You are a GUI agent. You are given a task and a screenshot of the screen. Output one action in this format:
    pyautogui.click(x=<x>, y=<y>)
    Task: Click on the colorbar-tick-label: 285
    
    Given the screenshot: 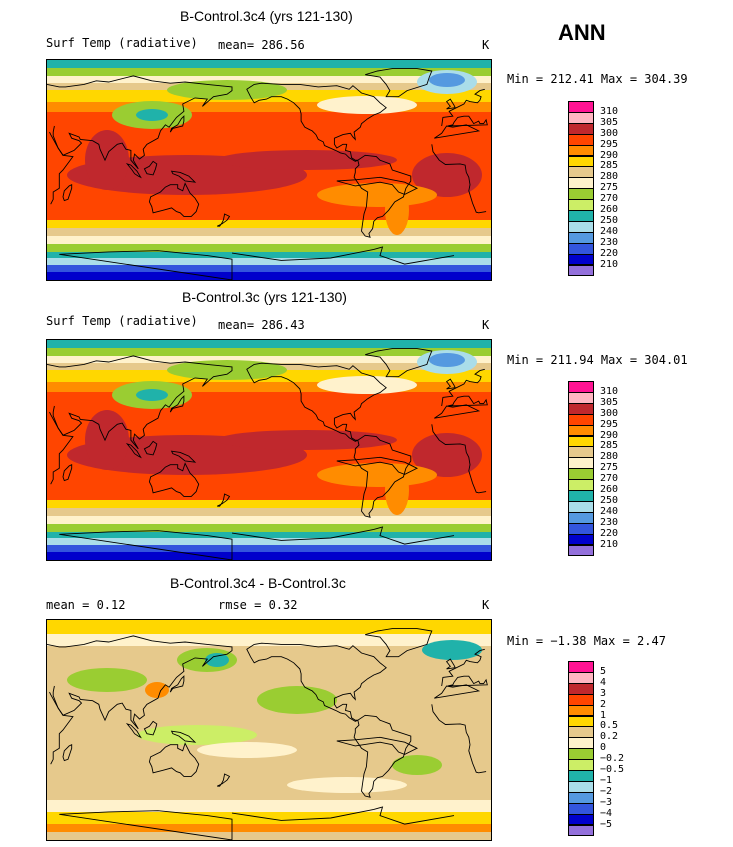 What is the action you would take?
    pyautogui.click(x=609, y=166)
    